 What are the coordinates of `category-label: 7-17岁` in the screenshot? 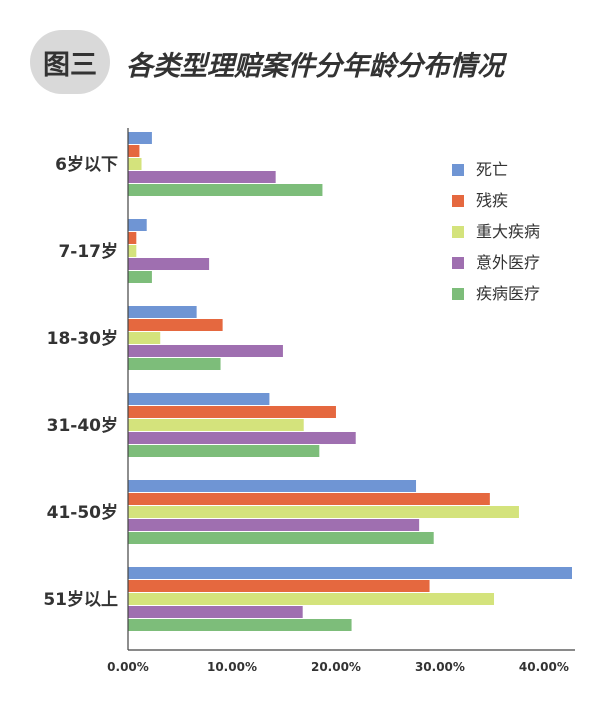 It's located at (88, 251).